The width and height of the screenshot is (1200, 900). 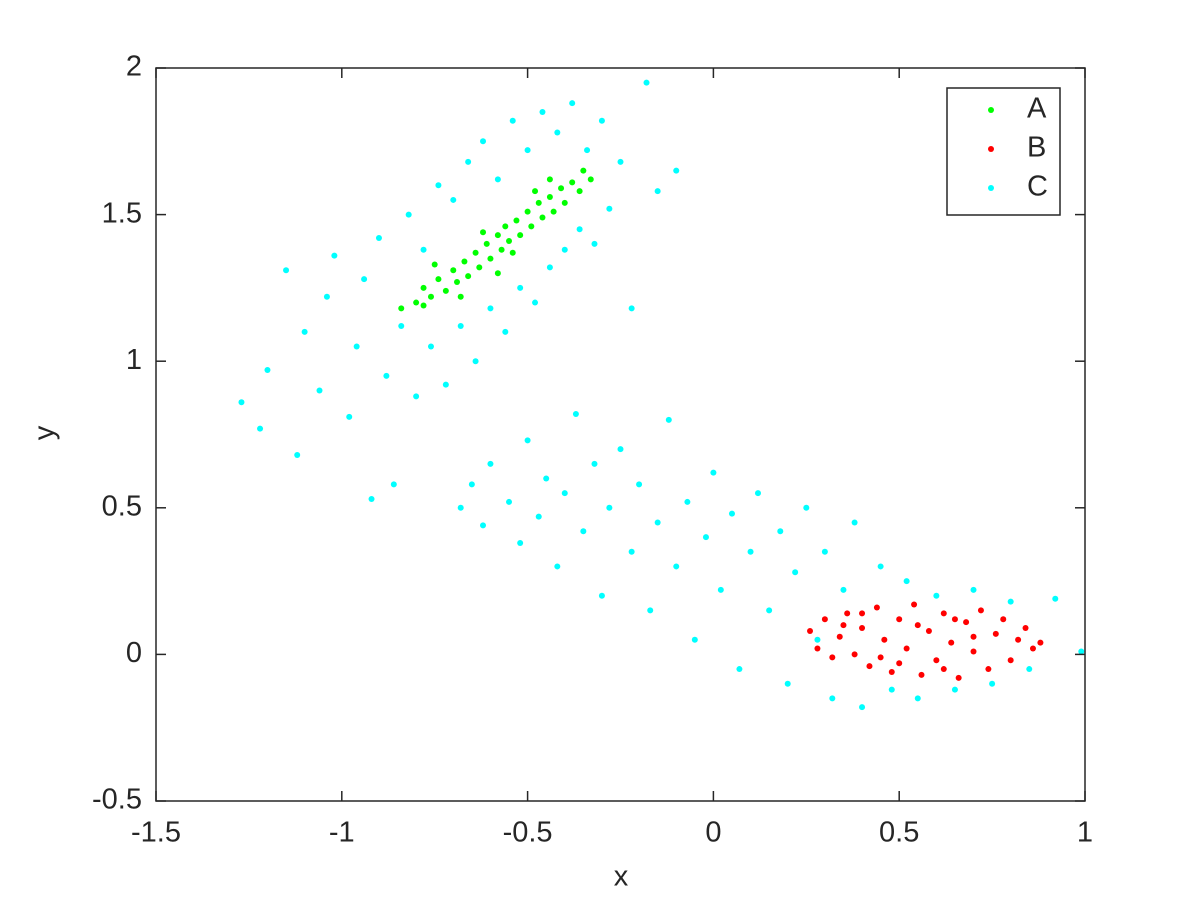 What do you see at coordinates (134, 360) in the screenshot?
I see `y-tick-label: 1` at bounding box center [134, 360].